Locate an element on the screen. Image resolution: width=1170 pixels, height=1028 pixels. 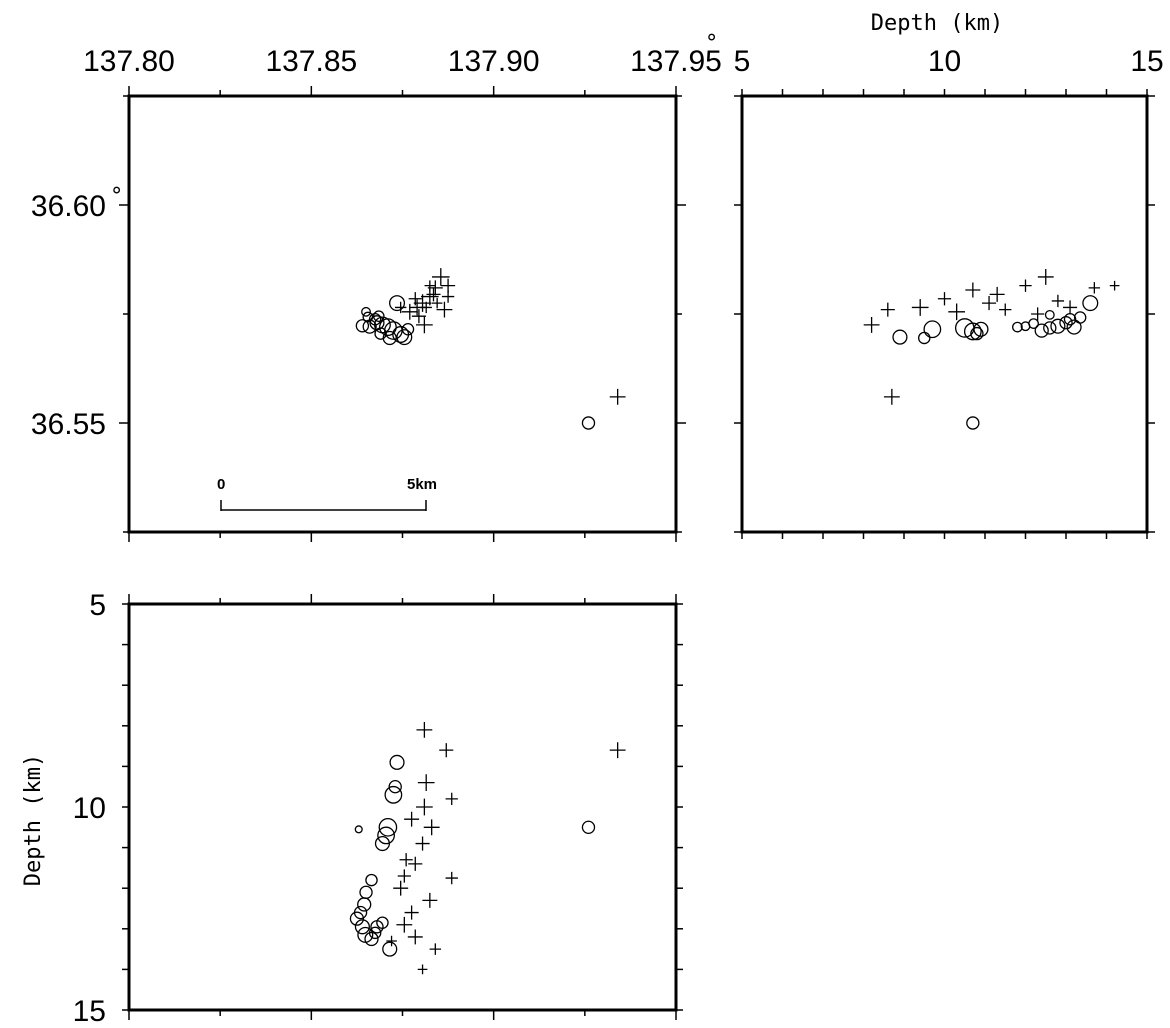
scale-bar-end-label: 5km is located at coordinates (422, 484).